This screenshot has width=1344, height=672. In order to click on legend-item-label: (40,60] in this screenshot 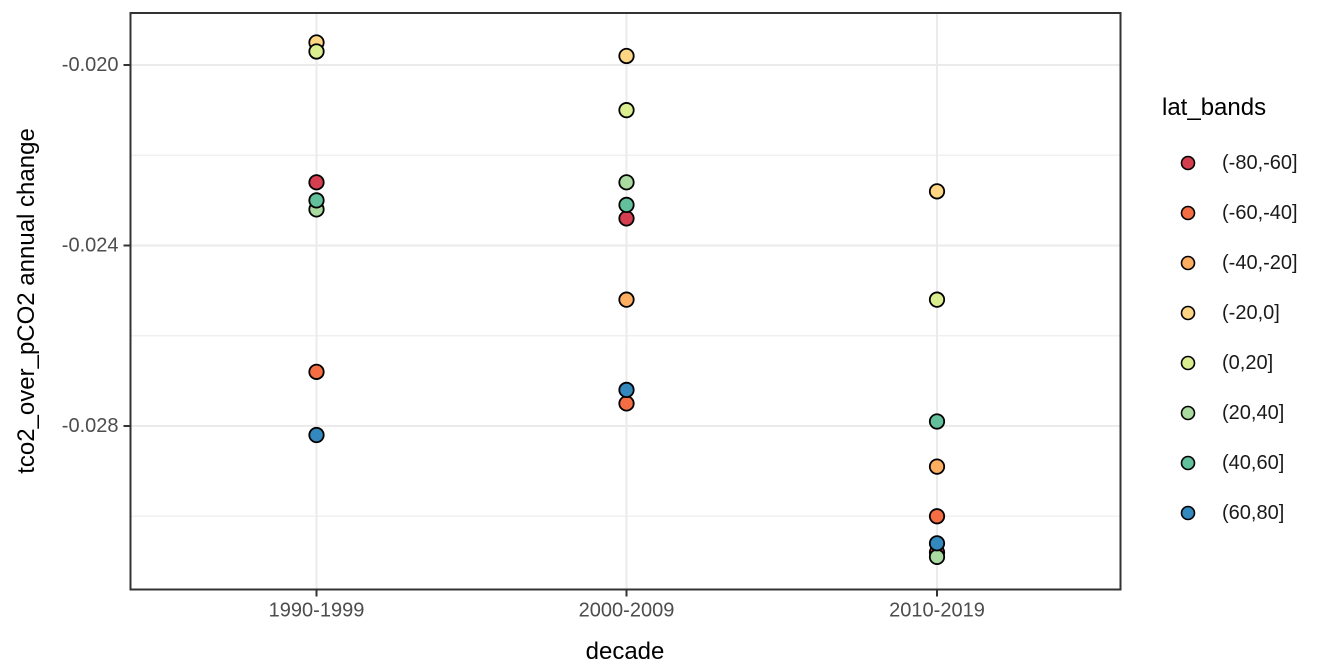, I will do `click(1253, 463)`.